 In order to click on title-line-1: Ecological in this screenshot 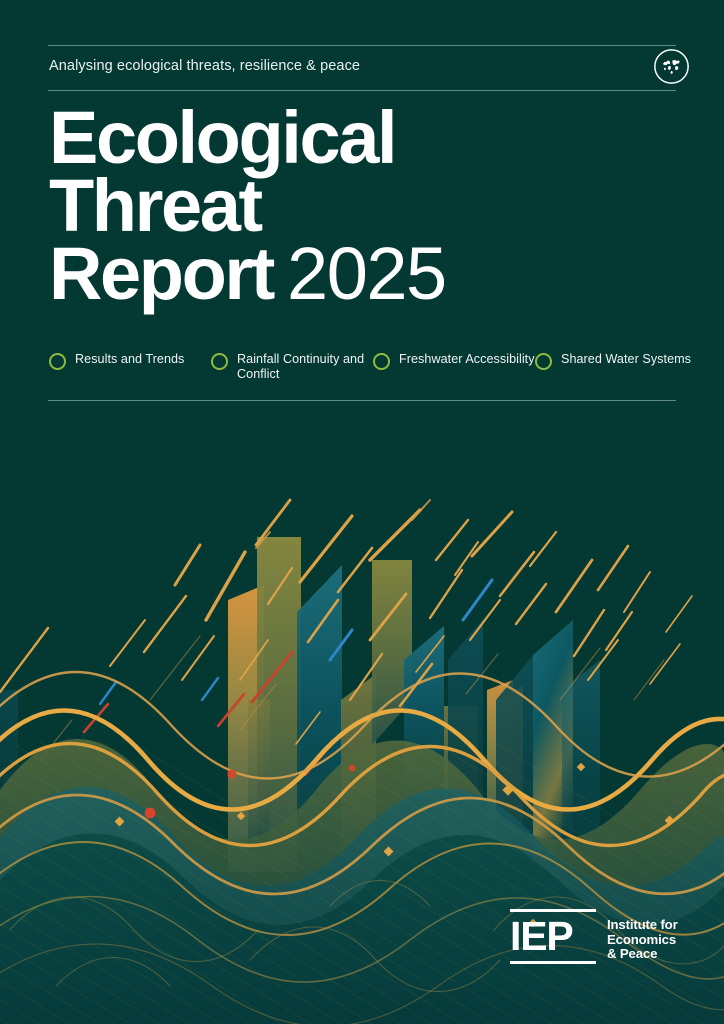, I will do `click(223, 137)`.